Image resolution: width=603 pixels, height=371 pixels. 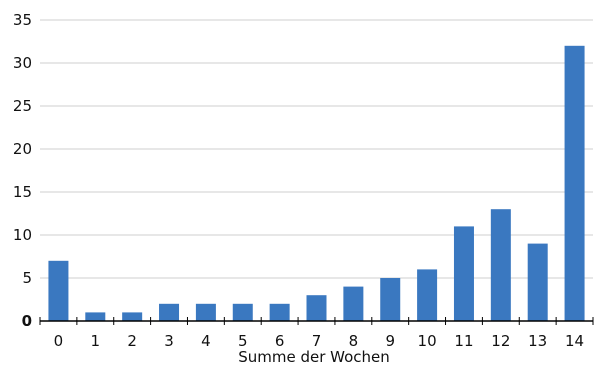 I want to click on x-tick-label-13: 13, so click(x=537, y=341).